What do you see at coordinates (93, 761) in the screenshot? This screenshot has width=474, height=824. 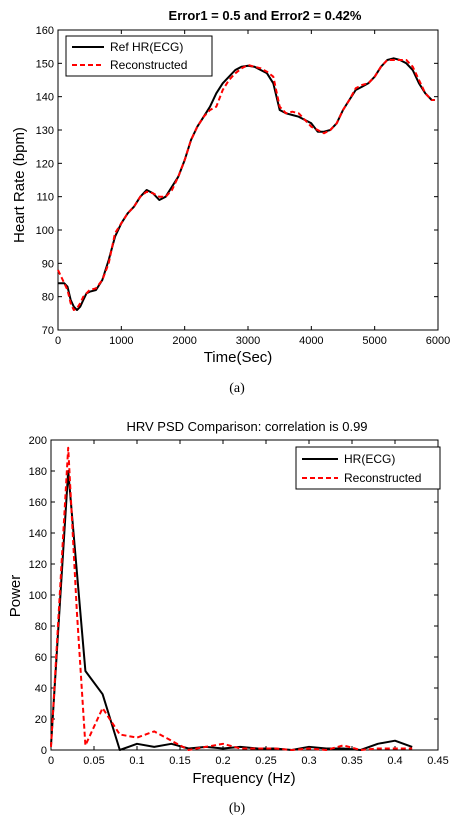 I see `chart-b-x-tick-label: 0.05` at bounding box center [93, 761].